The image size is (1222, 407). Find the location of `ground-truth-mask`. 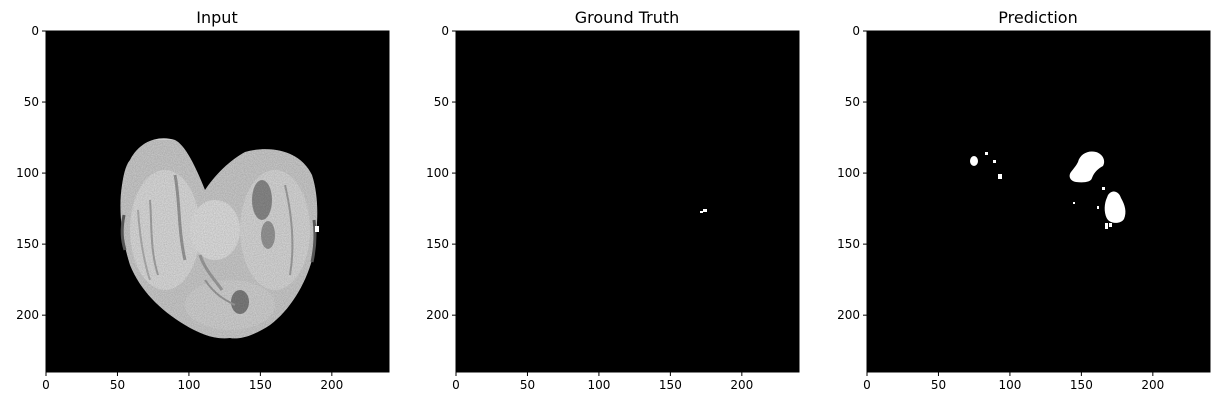

ground-truth-mask is located at coordinates (703, 211).